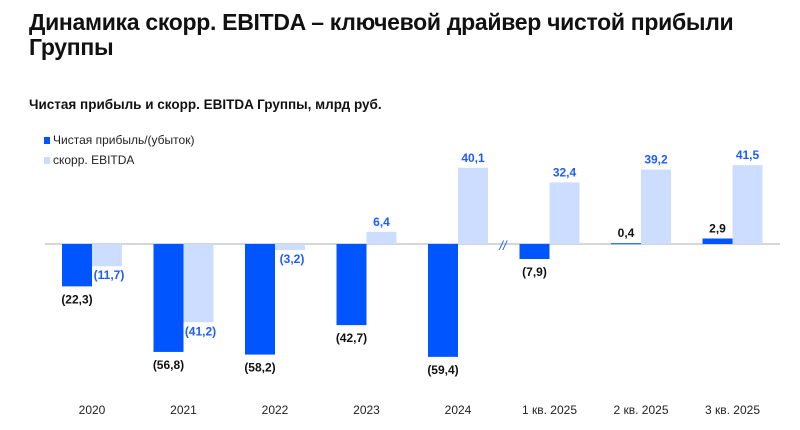 The image size is (800, 430). Describe the element at coordinates (76, 299) in the screenshot. I see `data-label-net-profit: (22,3)` at that location.